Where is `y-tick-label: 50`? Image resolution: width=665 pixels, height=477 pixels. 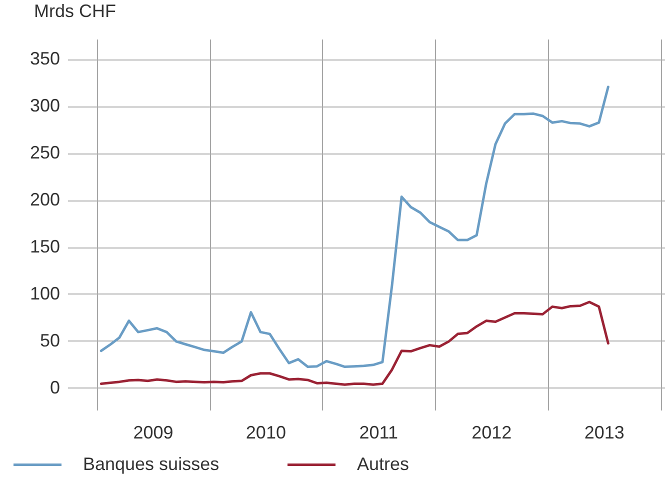
y-tick-label: 50 is located at coordinates (50, 340).